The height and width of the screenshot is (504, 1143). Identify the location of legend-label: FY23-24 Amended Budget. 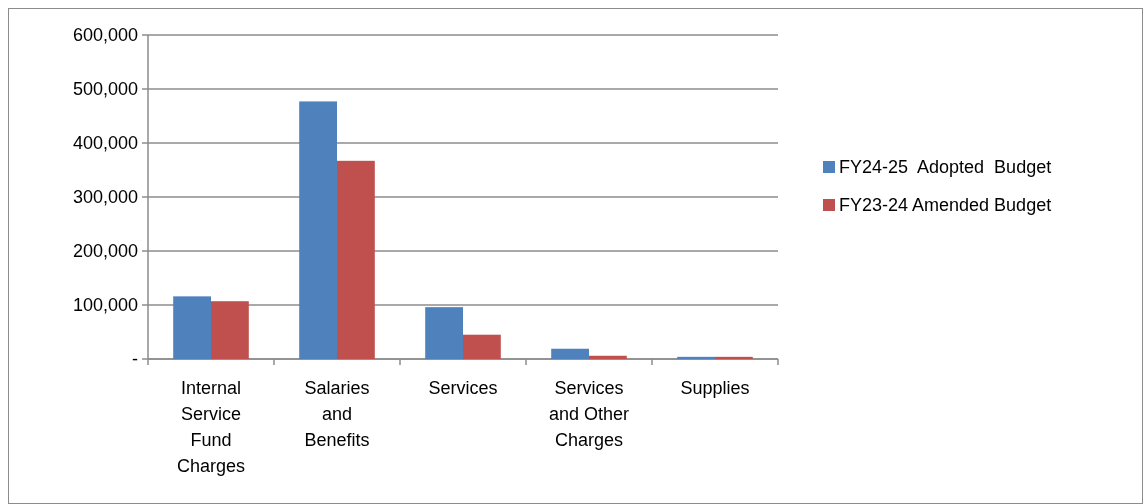
(945, 205).